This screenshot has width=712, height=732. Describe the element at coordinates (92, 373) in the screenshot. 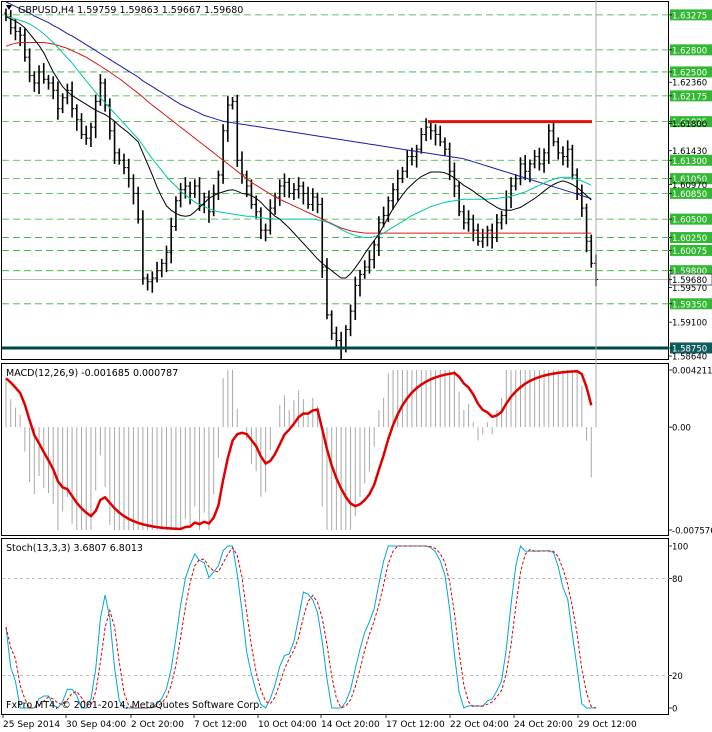

I see `macd-title: MACD(12,26,9) -0.001685 0.000787` at that location.